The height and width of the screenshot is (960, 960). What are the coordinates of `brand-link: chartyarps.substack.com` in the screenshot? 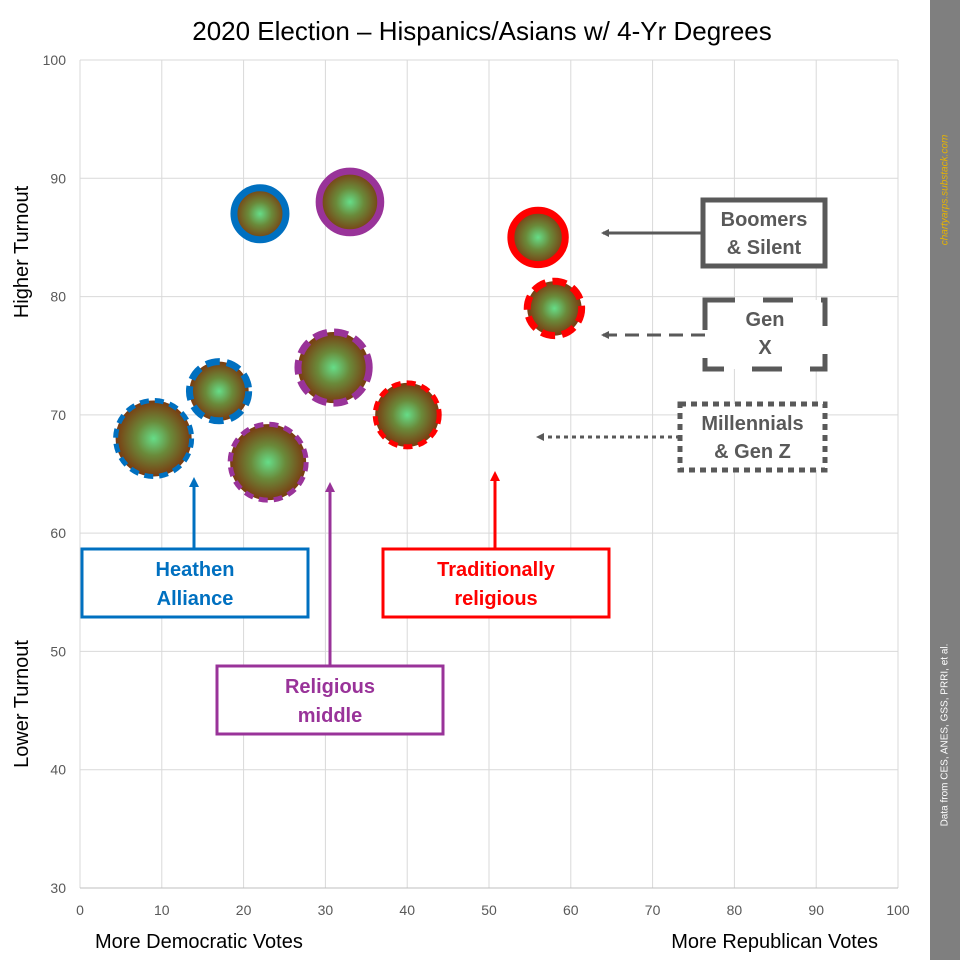 It's located at (945, 190).